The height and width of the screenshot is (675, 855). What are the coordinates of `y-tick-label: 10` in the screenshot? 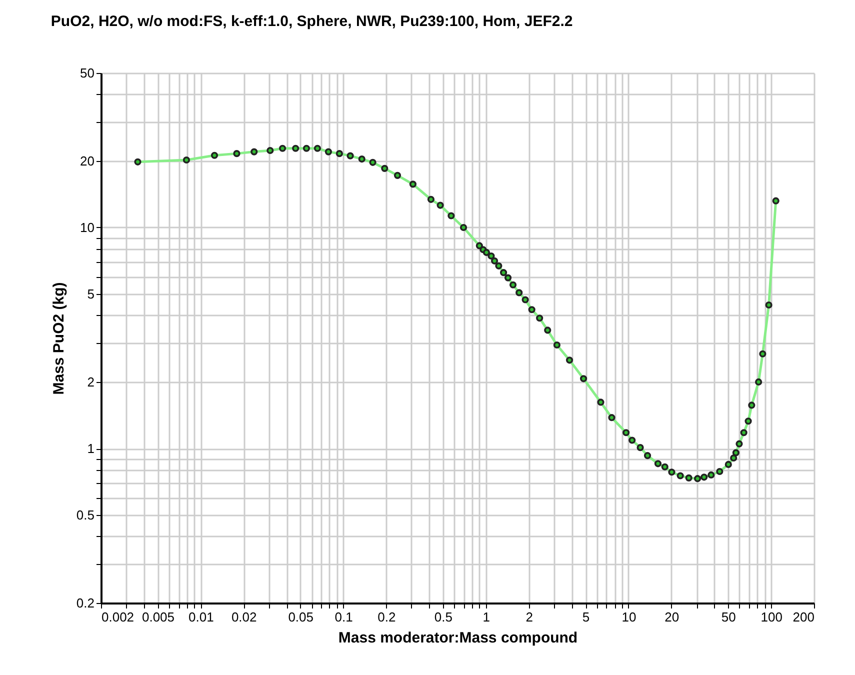 It's located at (87, 227).